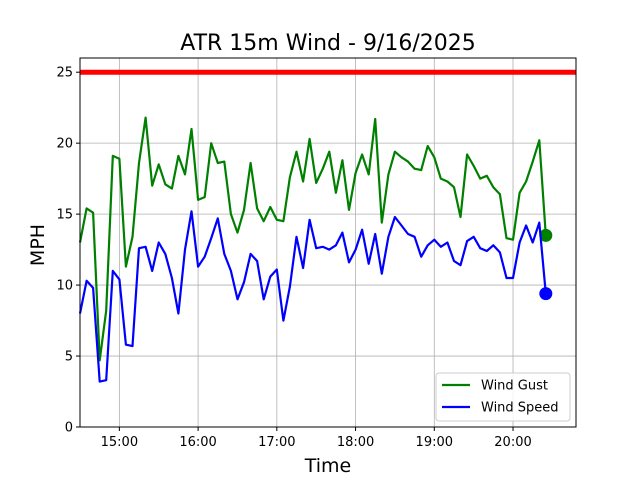 This screenshot has height=480, width=640. I want to click on x-tick-label: 19:00, so click(434, 442).